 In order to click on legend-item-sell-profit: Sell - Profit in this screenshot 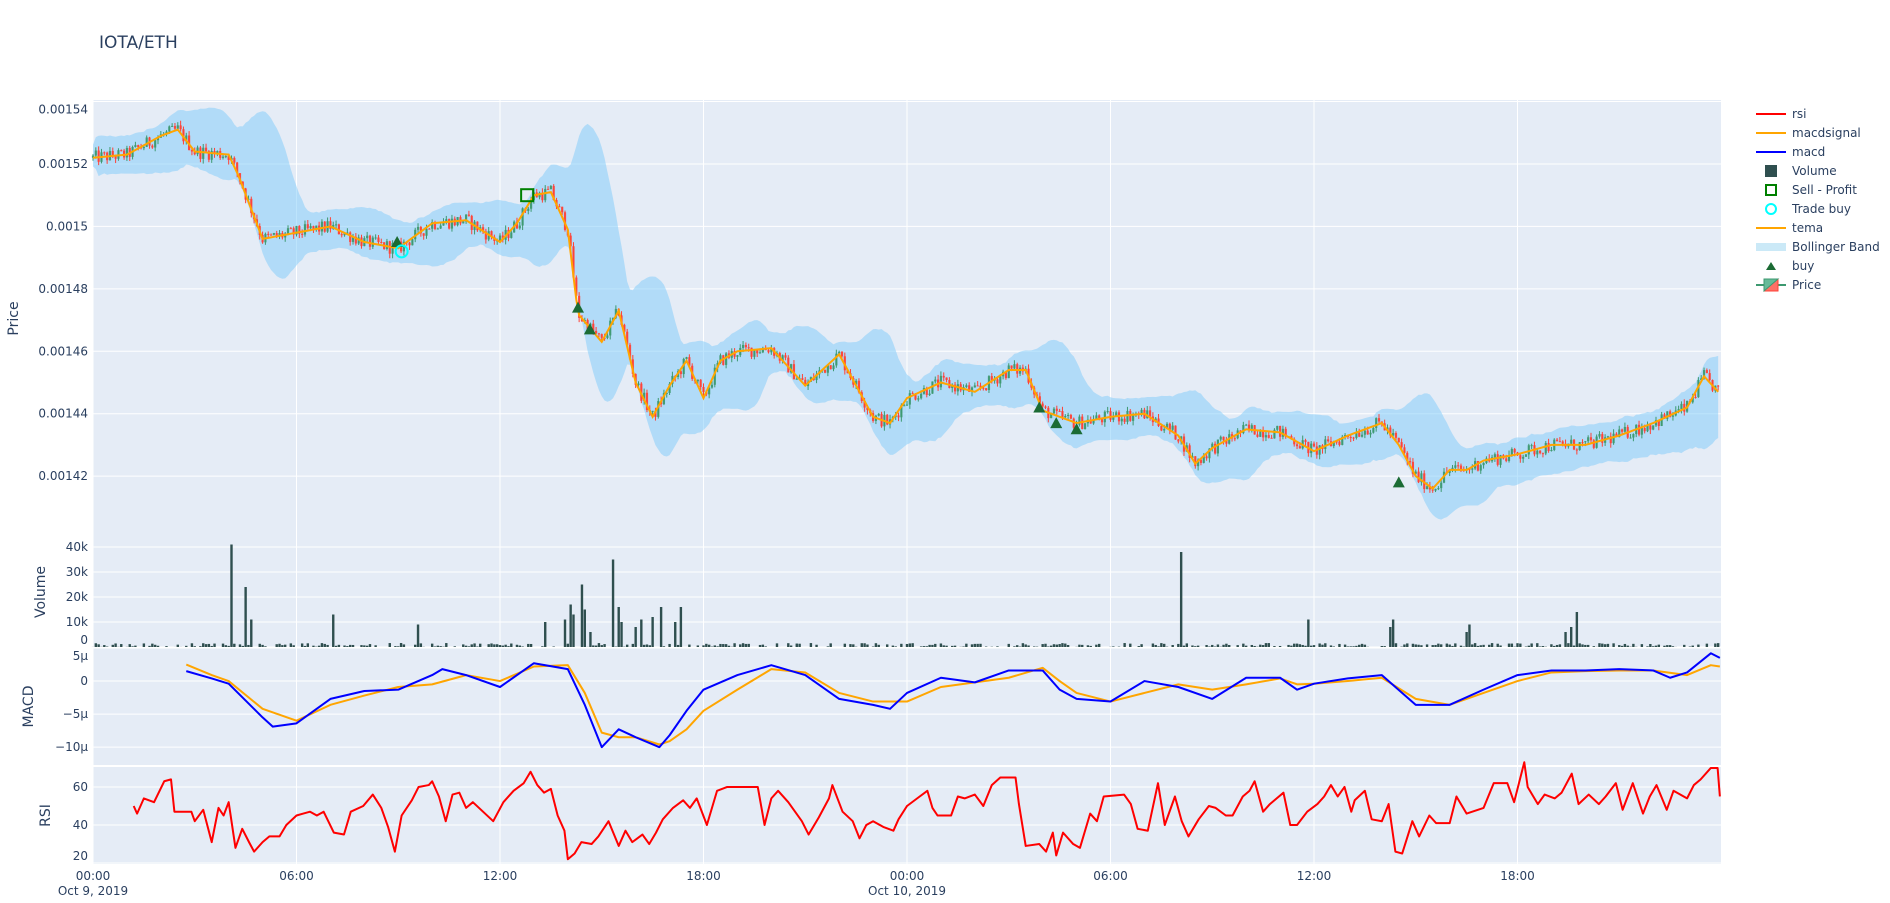, I will do `click(1818, 189)`.